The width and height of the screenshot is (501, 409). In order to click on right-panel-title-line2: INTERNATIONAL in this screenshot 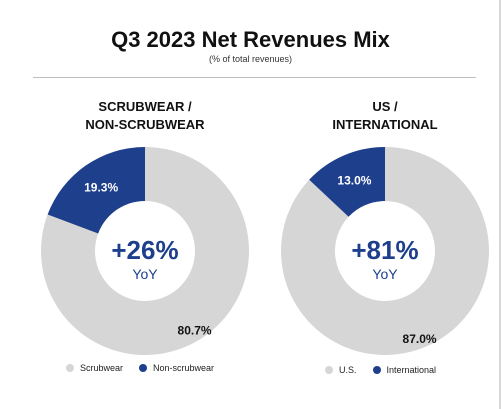, I will do `click(385, 124)`.